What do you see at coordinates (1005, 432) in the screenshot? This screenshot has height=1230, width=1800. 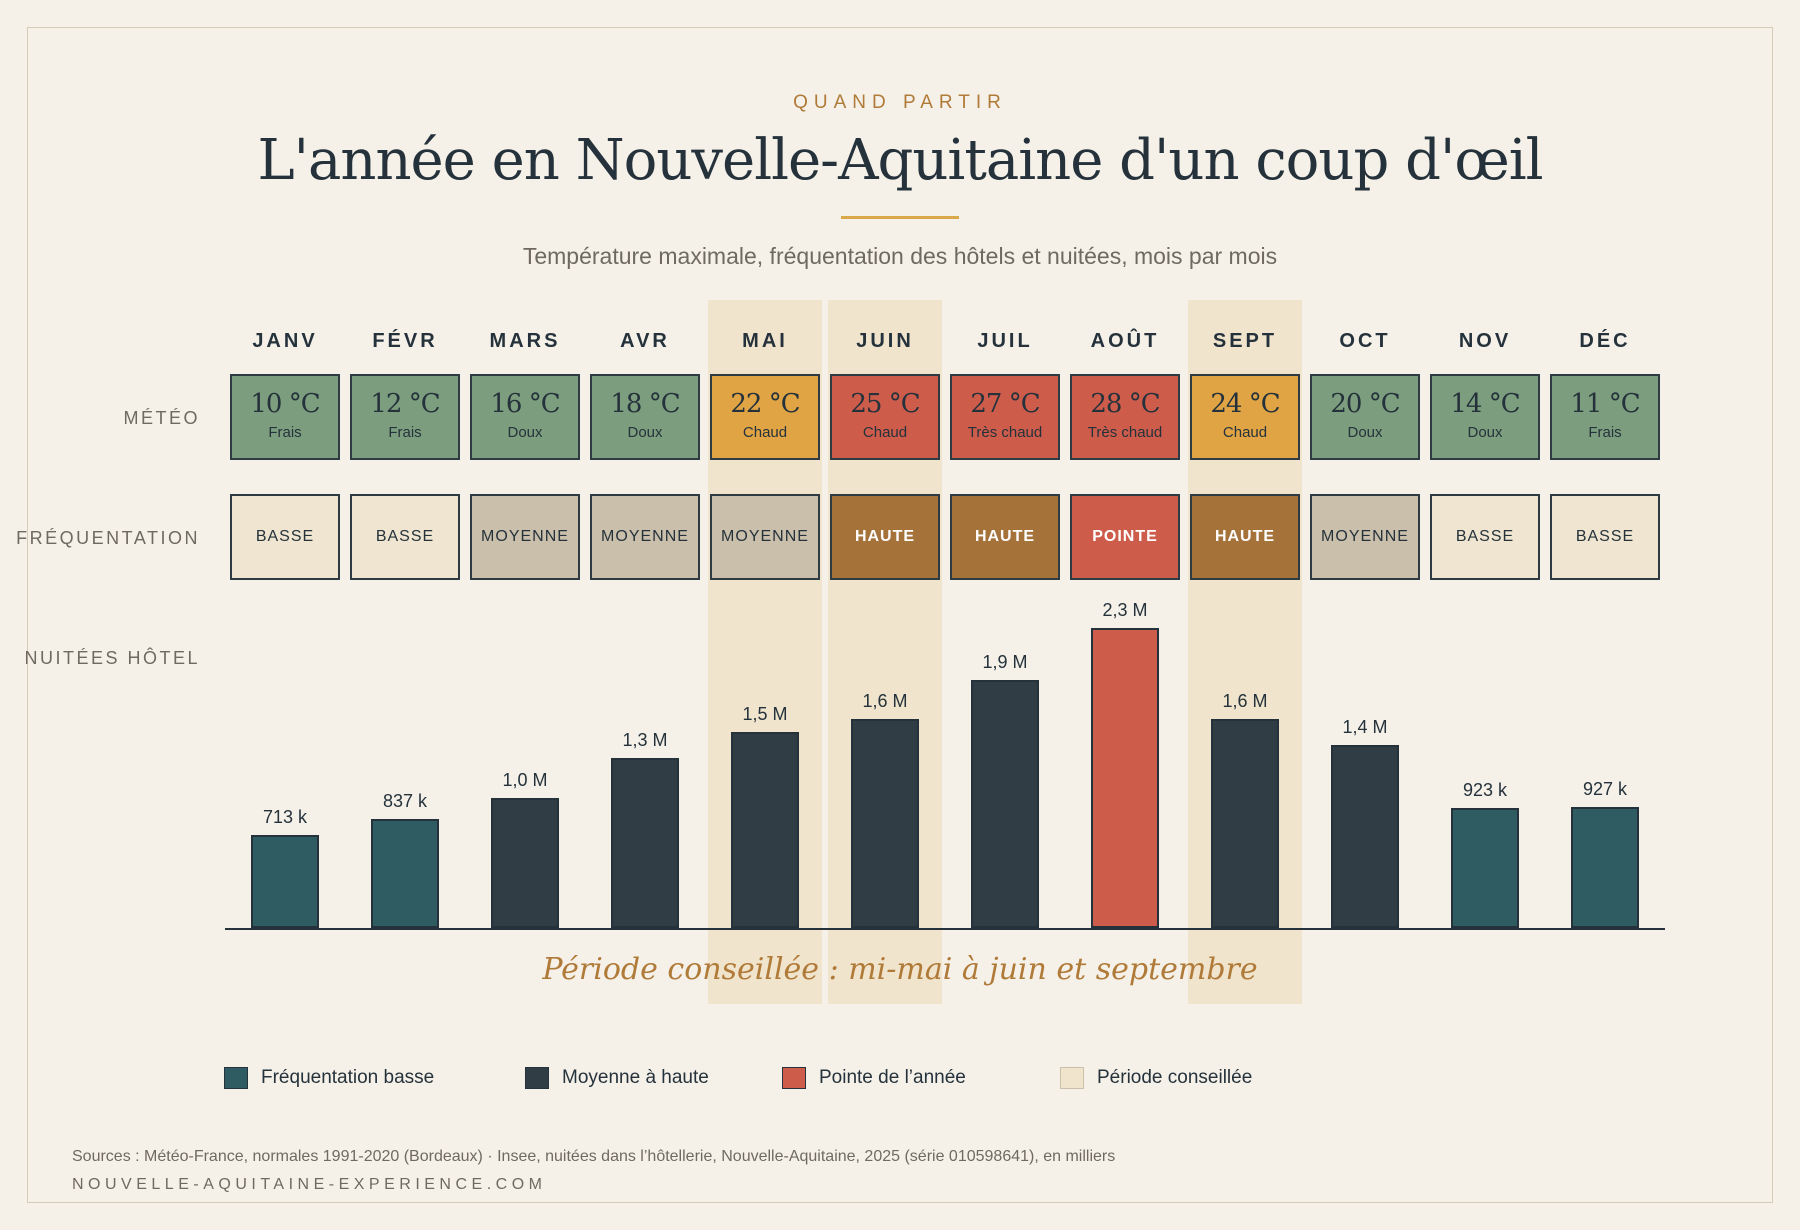 I see `temperature-description: Très chaud` at bounding box center [1005, 432].